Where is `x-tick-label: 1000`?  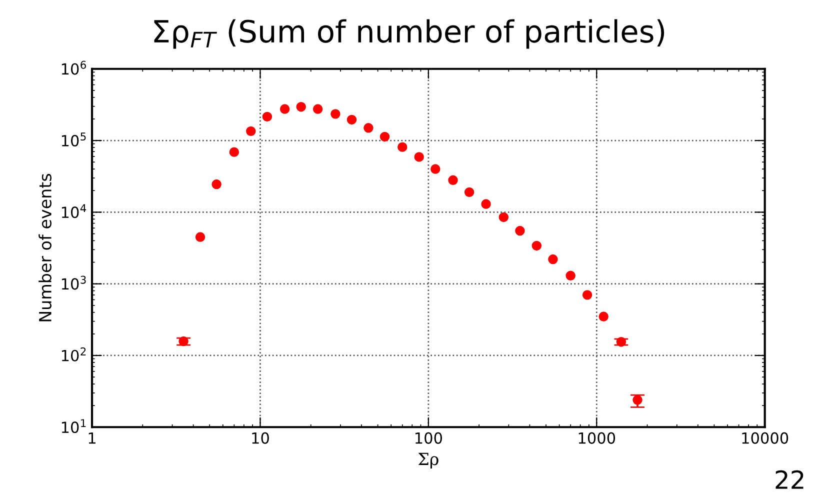
x-tick-label: 1000 is located at coordinates (597, 438).